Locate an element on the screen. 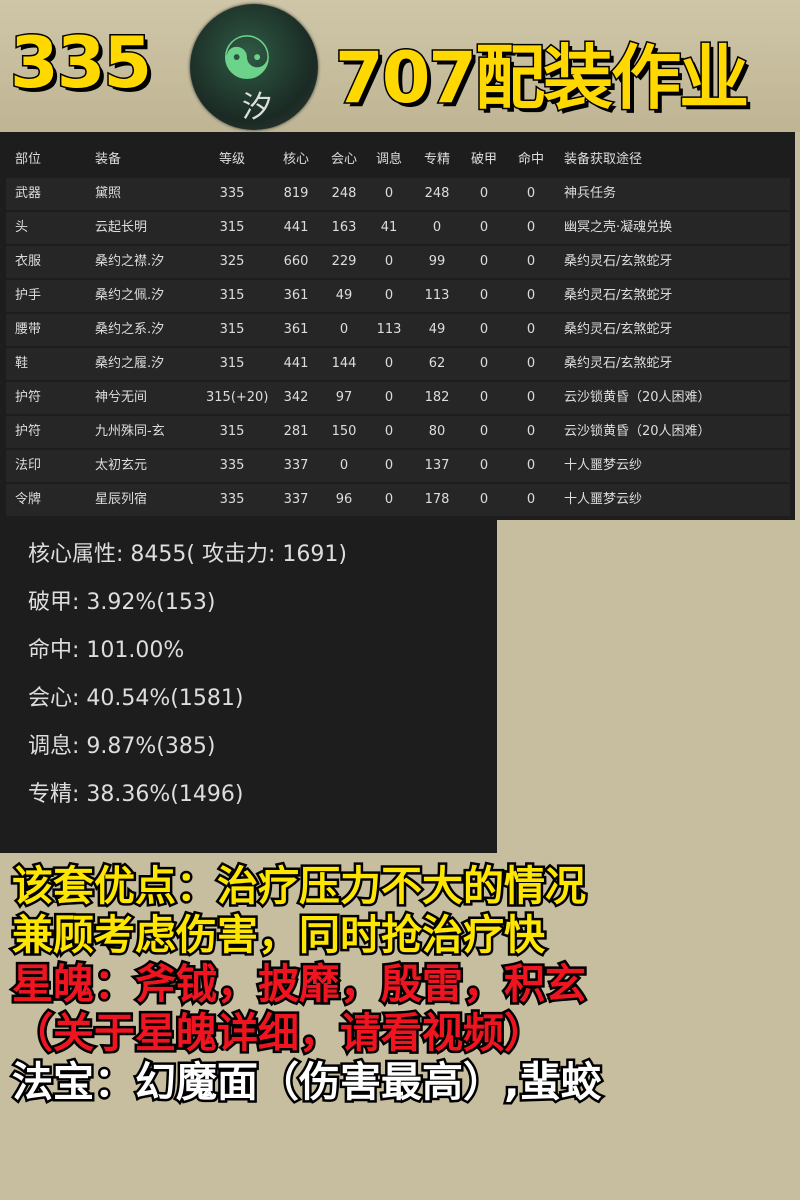 This screenshot has width=800, height=1200. cell: 云起长明 is located at coordinates (121, 227).